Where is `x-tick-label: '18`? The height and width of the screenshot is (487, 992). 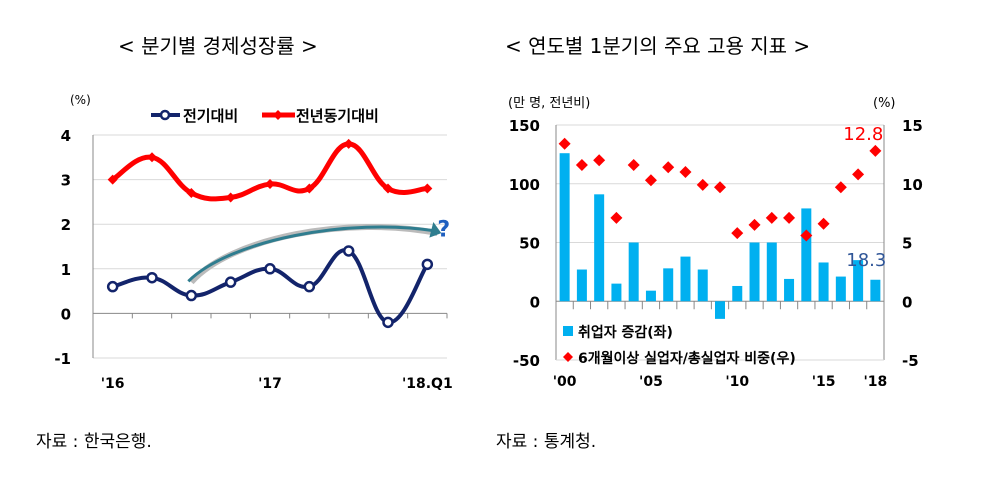
x-tick-label: '18 is located at coordinates (875, 382).